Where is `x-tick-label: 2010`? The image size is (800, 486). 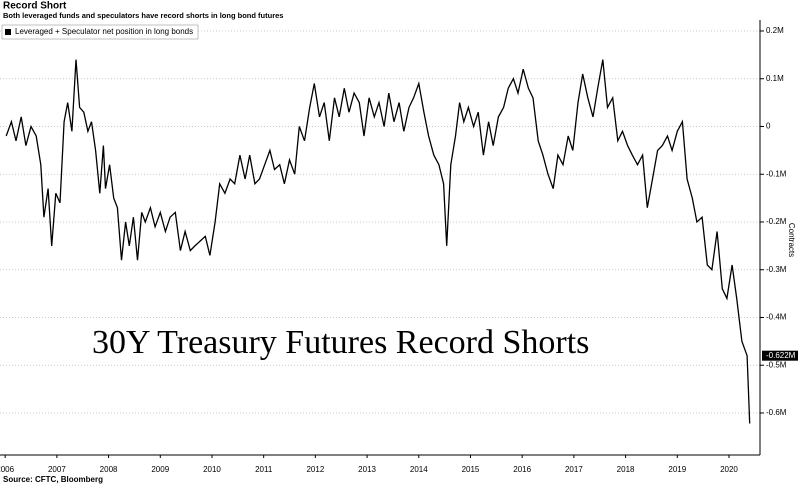 x-tick-label: 2010 is located at coordinates (212, 469).